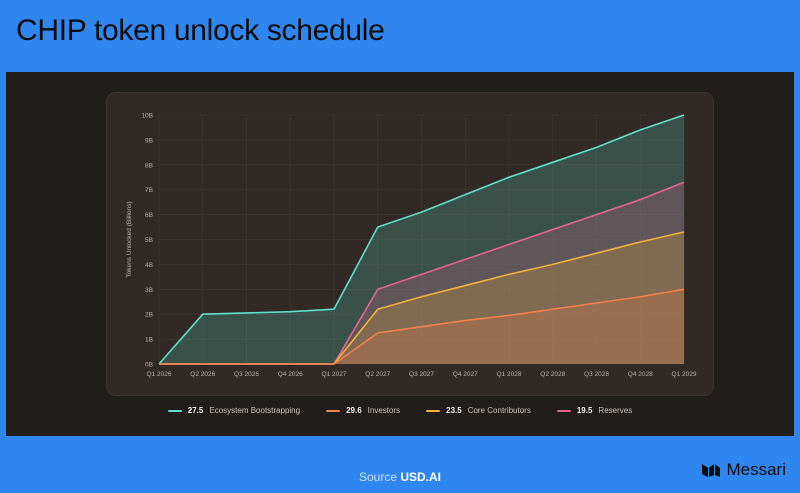  What do you see at coordinates (246, 374) in the screenshot?
I see `x-tick-label: Q3 2026` at bounding box center [246, 374].